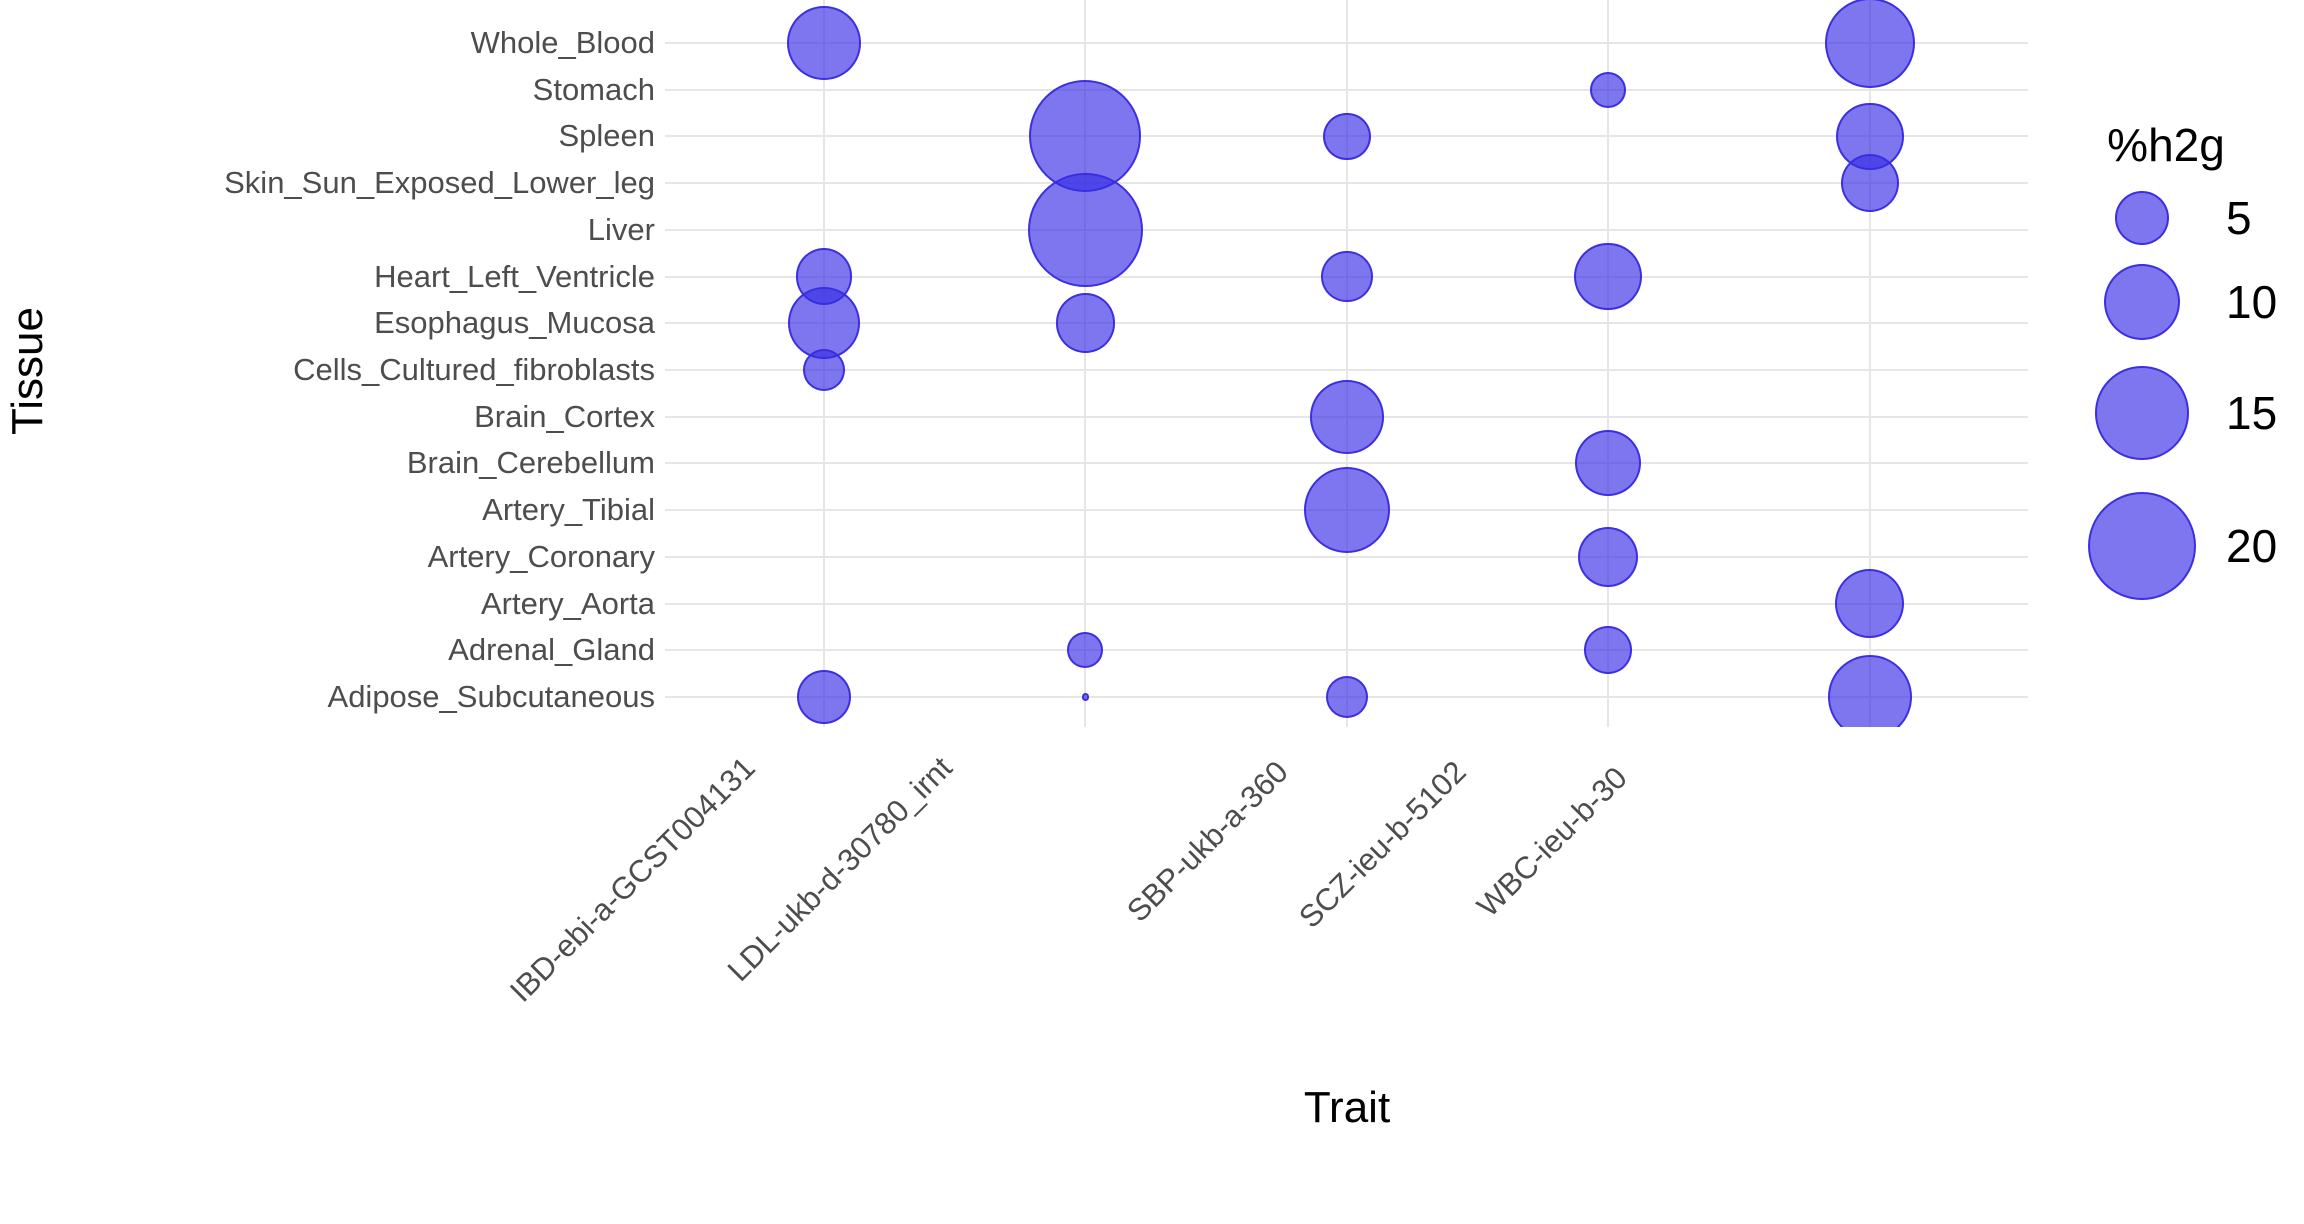 The height and width of the screenshot is (1224, 2304). What do you see at coordinates (27, 371) in the screenshot?
I see `y-axis-title: Tissue` at bounding box center [27, 371].